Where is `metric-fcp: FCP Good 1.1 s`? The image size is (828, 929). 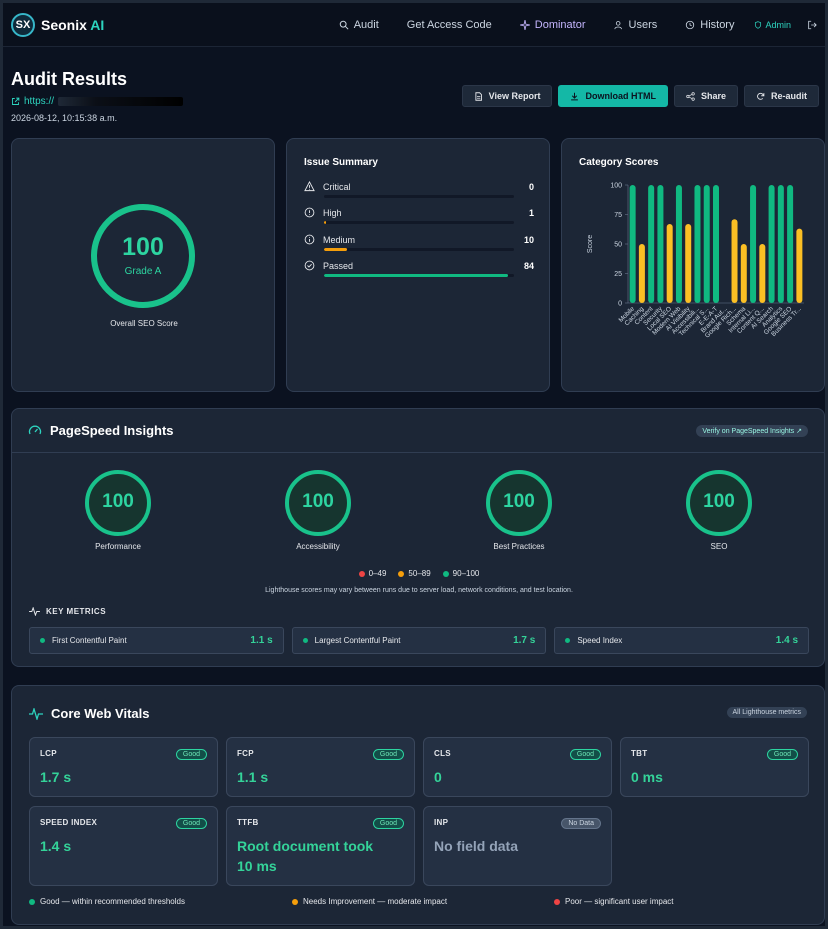 metric-fcp: FCP Good 1.1 s is located at coordinates (320, 767).